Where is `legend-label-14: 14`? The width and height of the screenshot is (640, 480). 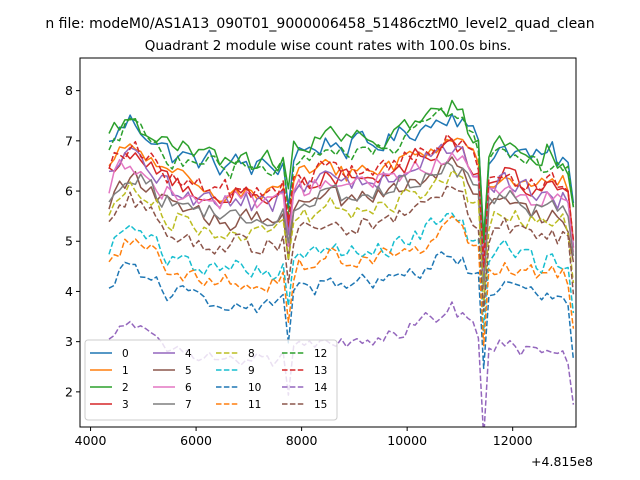
legend-label-14: 14 is located at coordinates (321, 388).